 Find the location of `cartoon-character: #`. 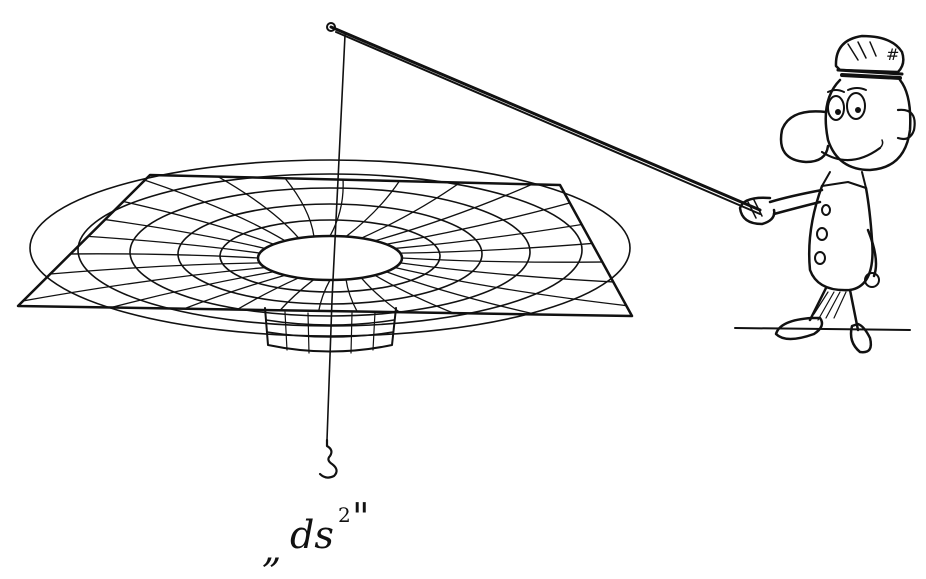

cartoon-character: # is located at coordinates (825, 194).